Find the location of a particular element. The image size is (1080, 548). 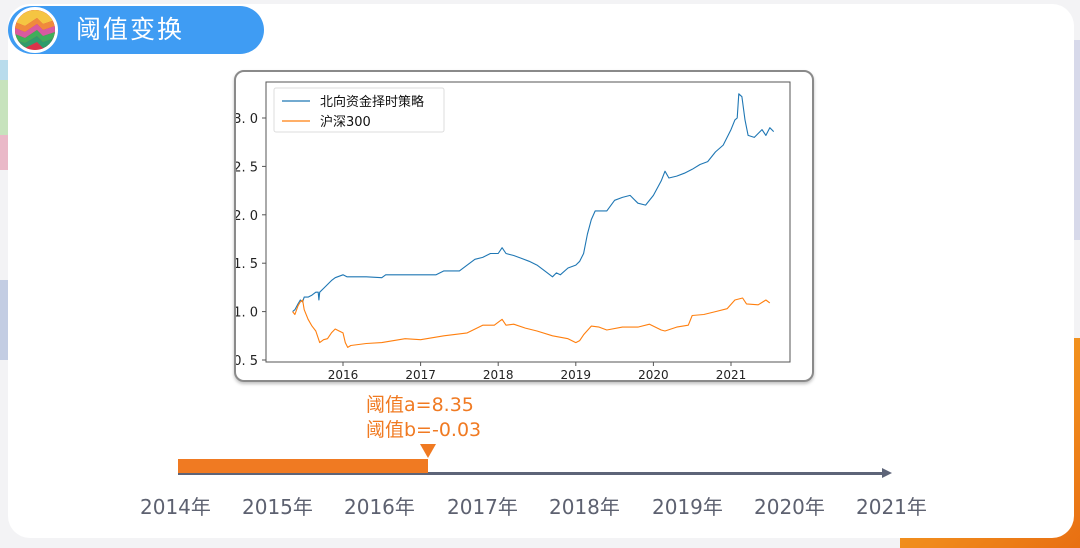

timeline-arrow-icon is located at coordinates (887, 473).